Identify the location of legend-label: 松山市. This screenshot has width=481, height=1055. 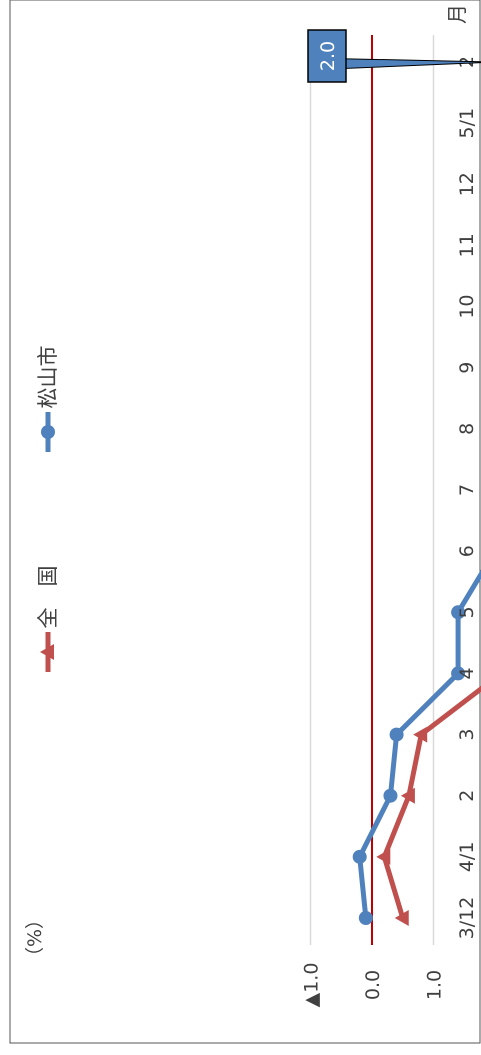
(48, 377).